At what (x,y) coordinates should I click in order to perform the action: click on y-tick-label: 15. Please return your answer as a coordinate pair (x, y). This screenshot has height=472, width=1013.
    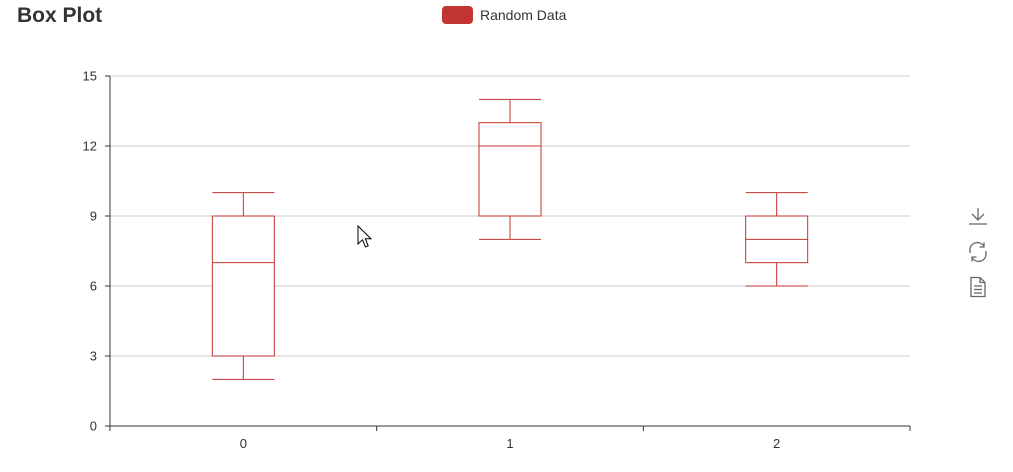
    Looking at the image, I should click on (90, 76).